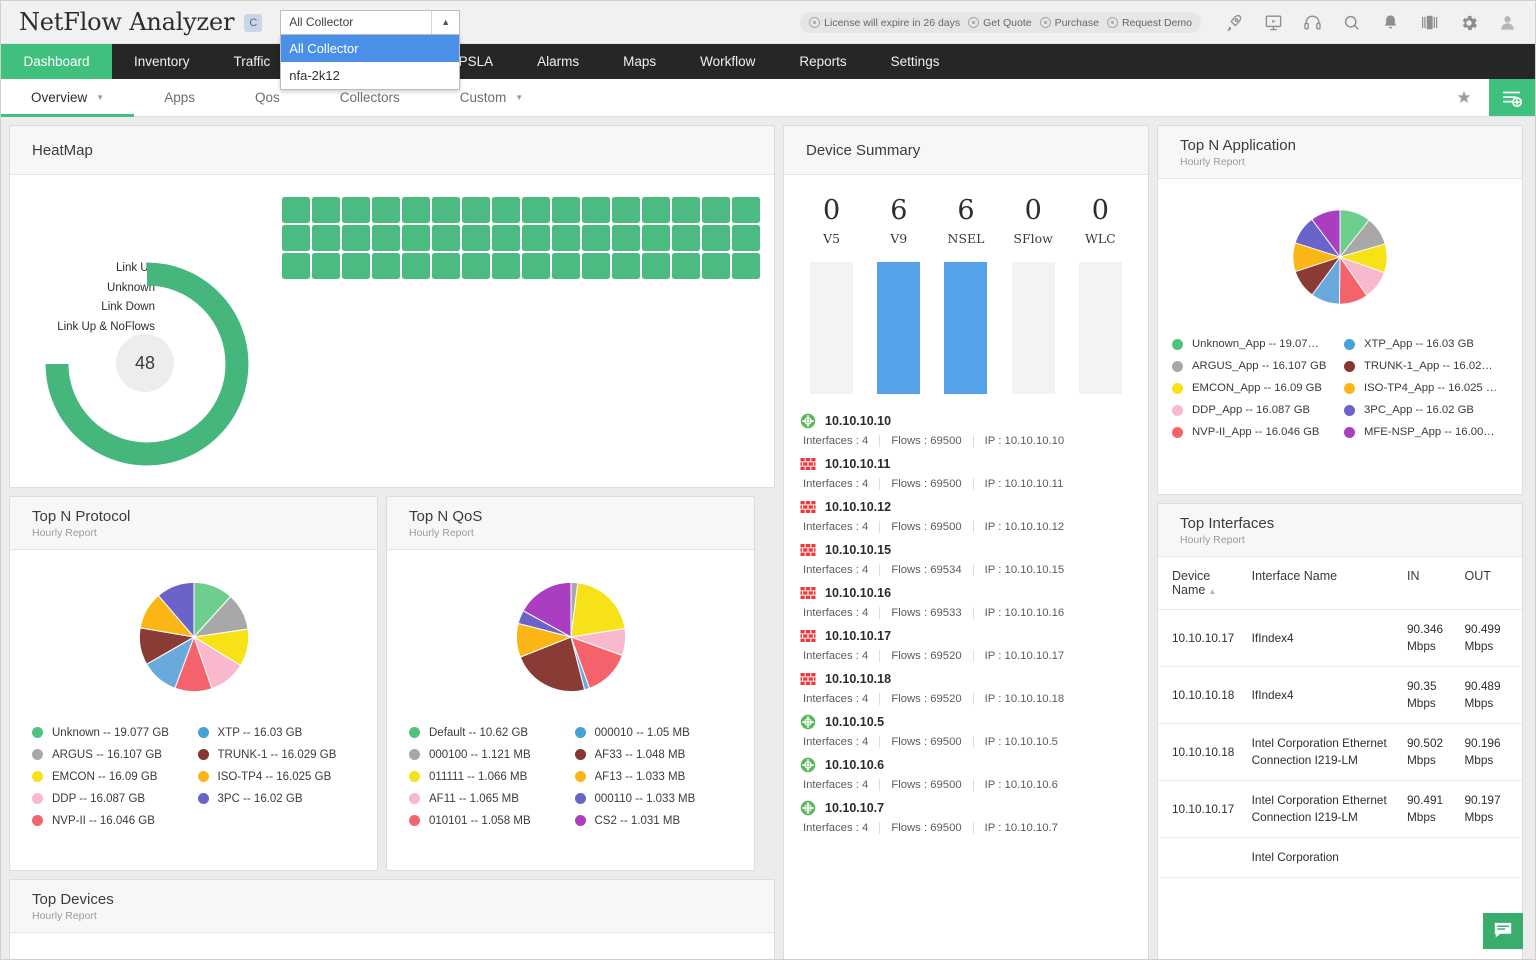  I want to click on headset-icon, so click(1312, 22).